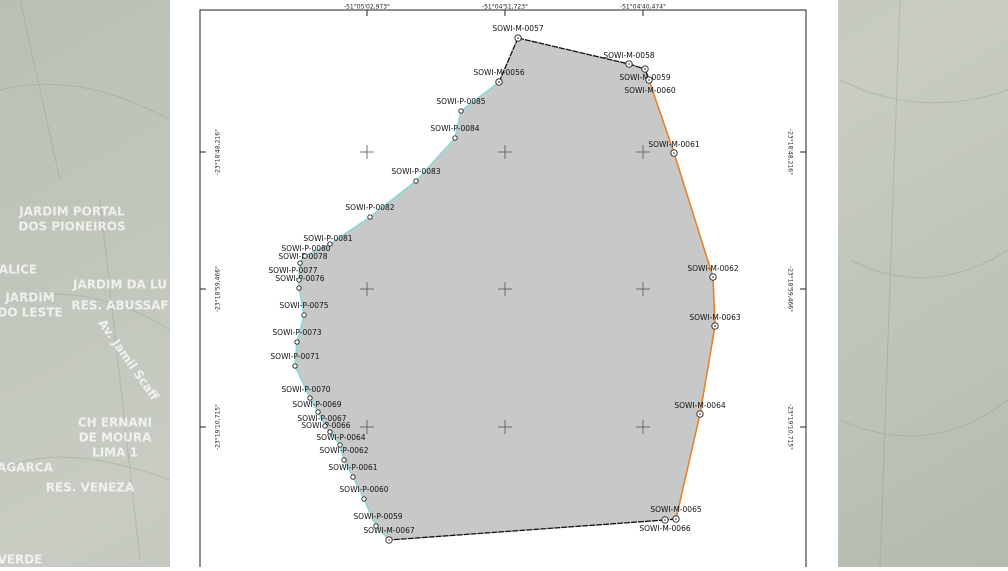 The image size is (1008, 571). I want to click on place-label: AGARCA, so click(27, 468).